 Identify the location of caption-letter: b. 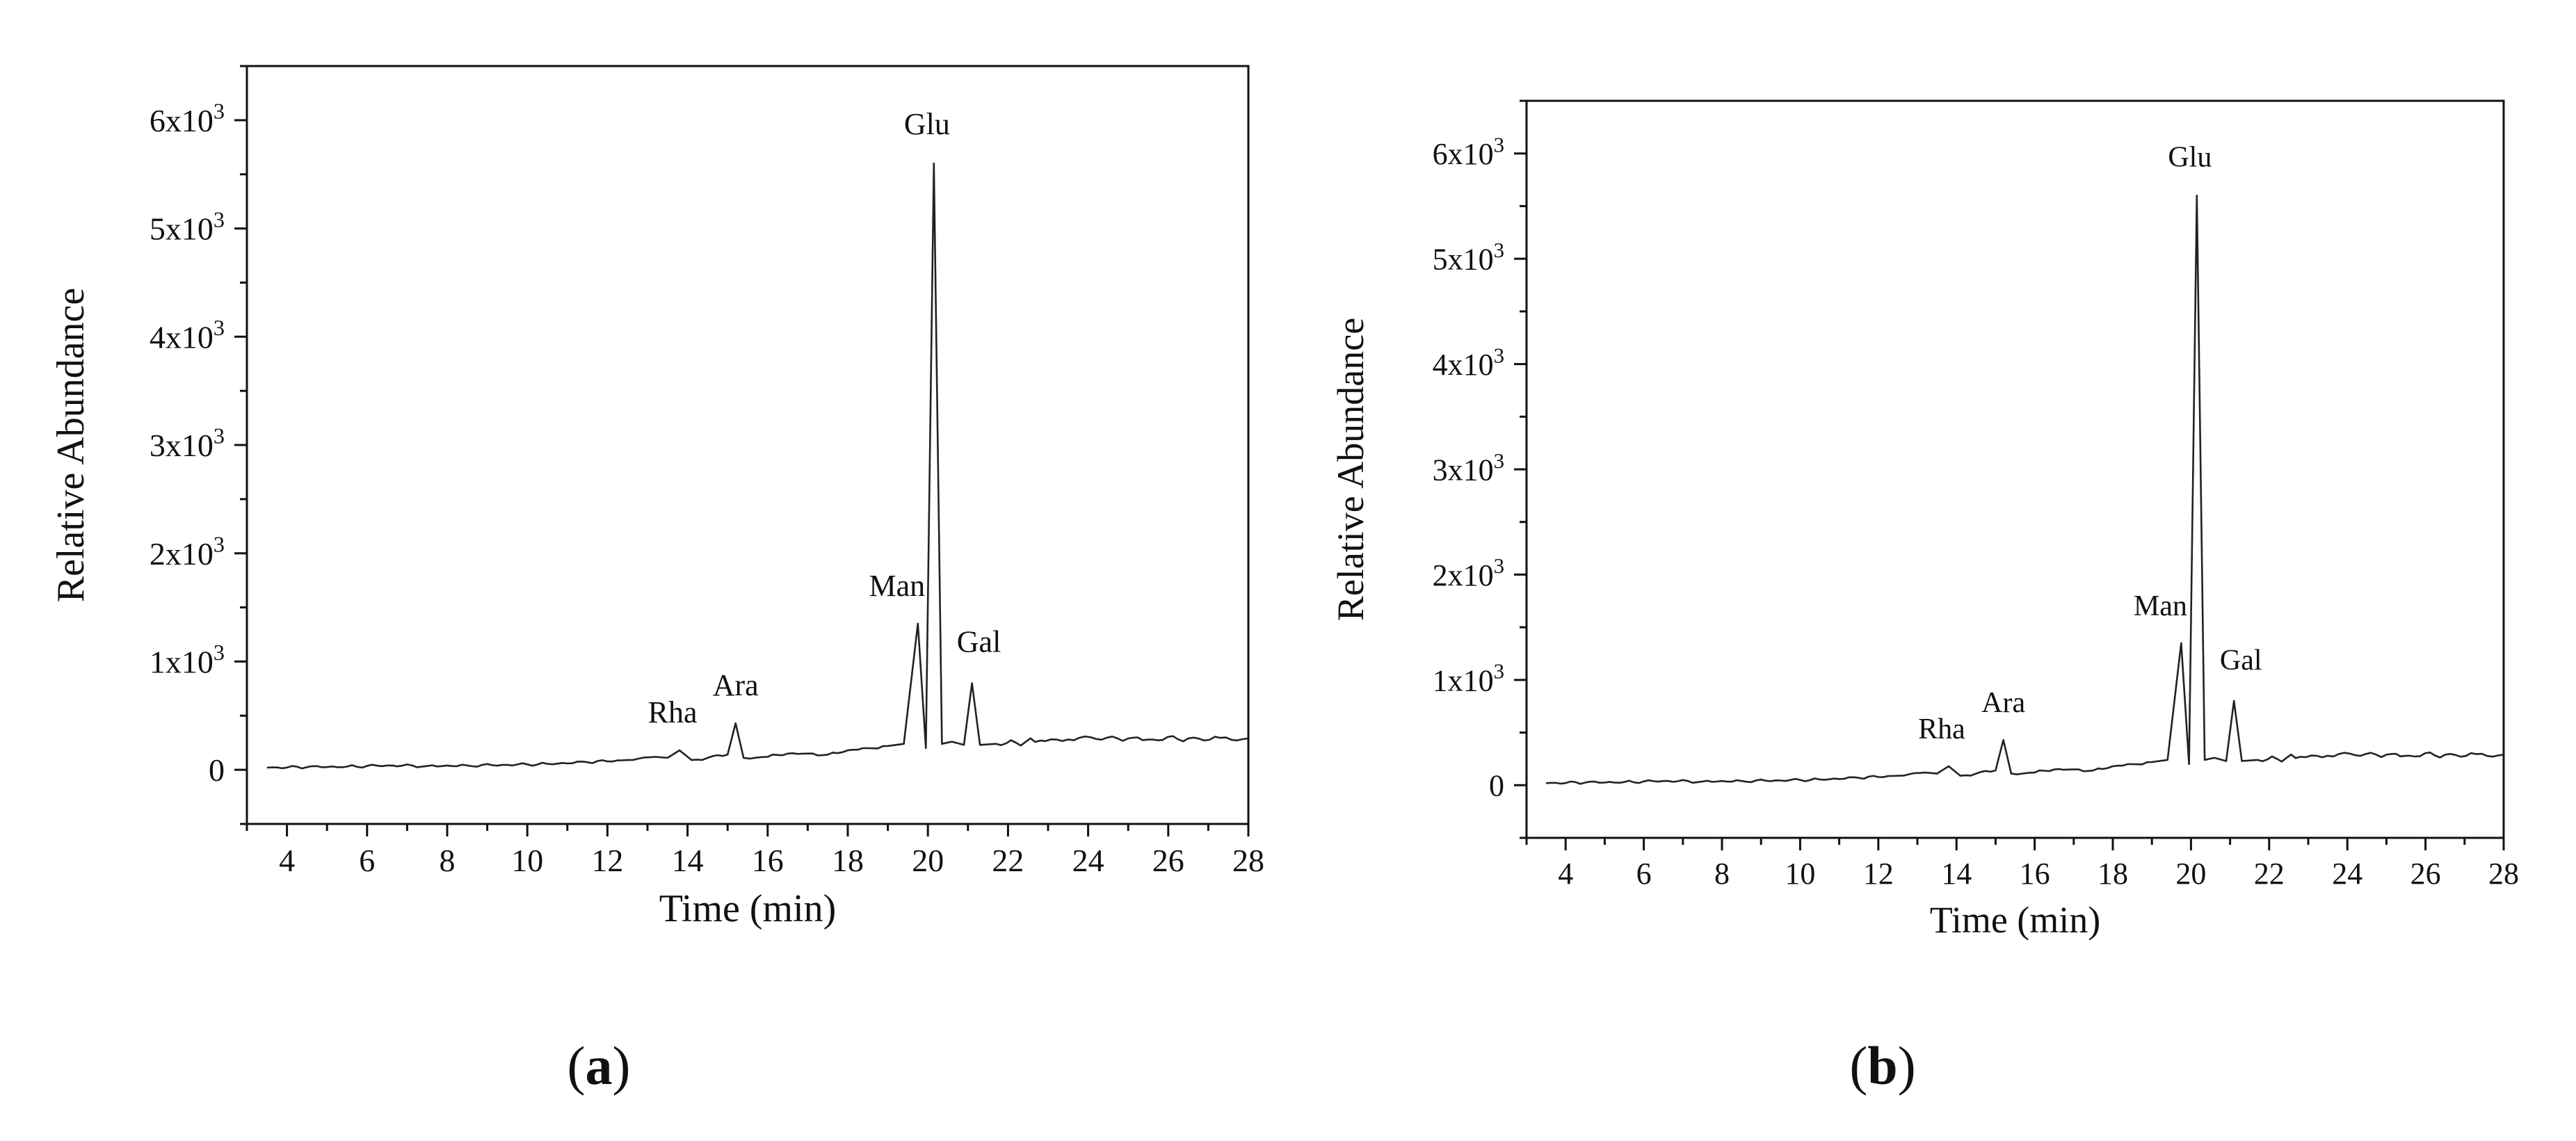
(1883, 1065).